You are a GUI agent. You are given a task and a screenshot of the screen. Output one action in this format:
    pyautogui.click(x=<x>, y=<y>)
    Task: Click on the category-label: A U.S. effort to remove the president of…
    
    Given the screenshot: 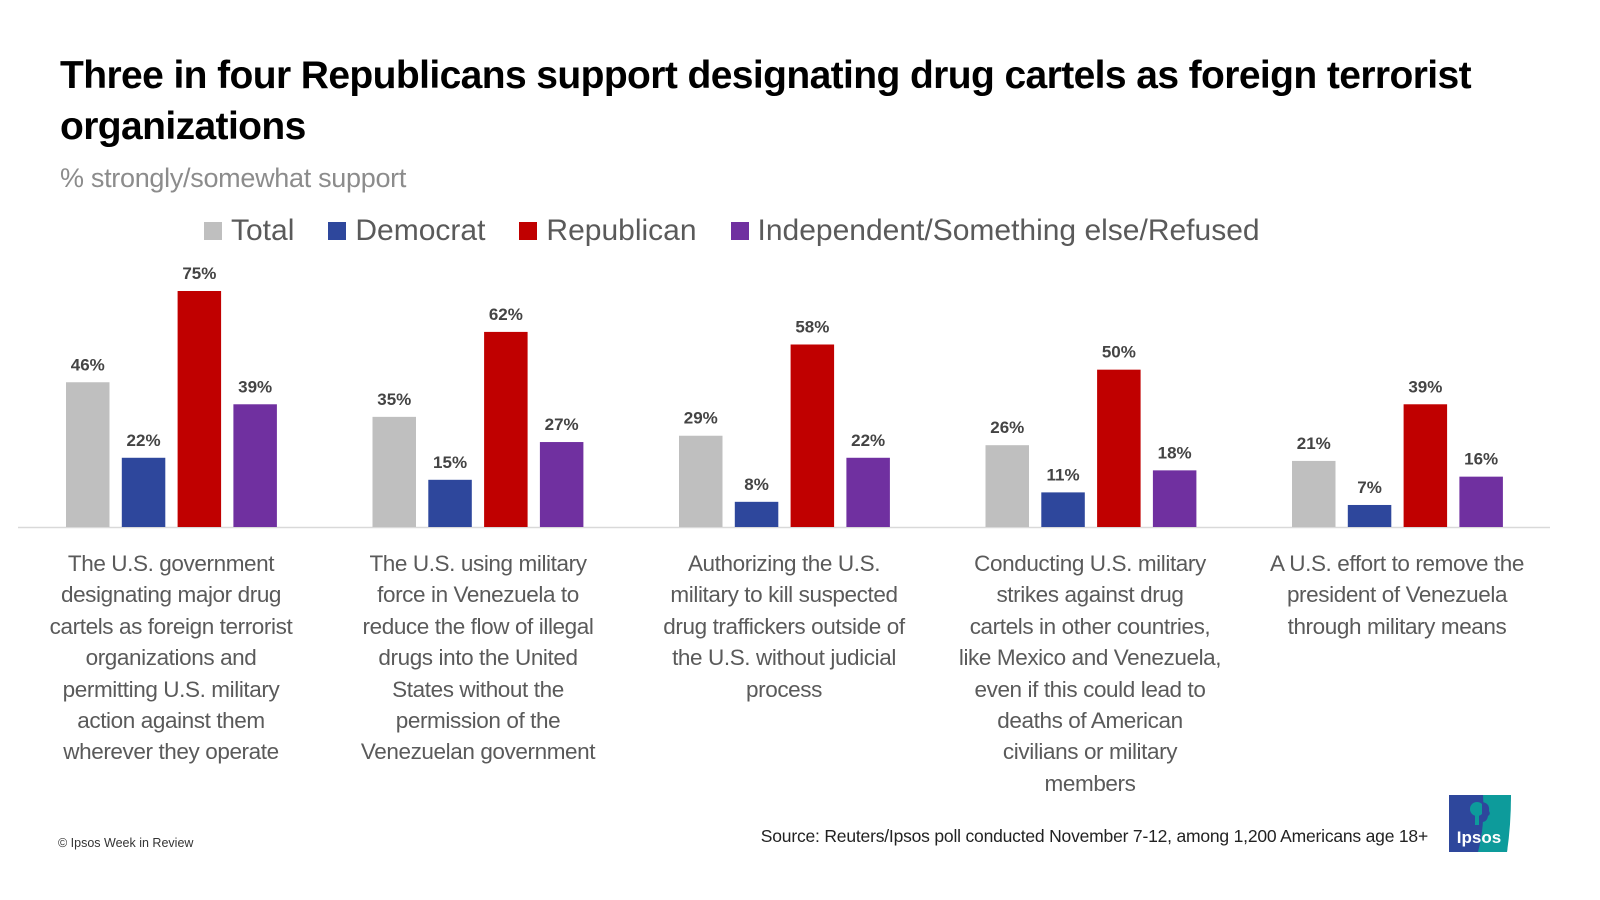 What is the action you would take?
    pyautogui.click(x=1397, y=595)
    